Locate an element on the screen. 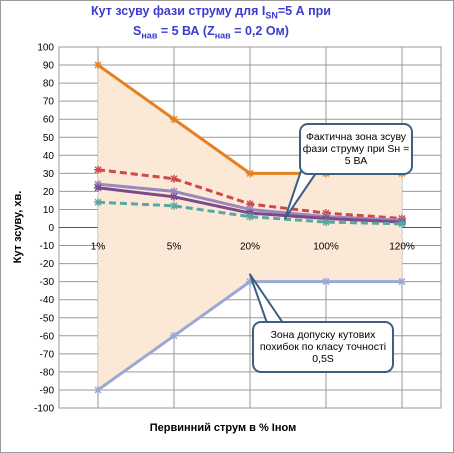 This screenshot has height=453, width=454. y-tick-label: 0 is located at coordinates (51, 228).